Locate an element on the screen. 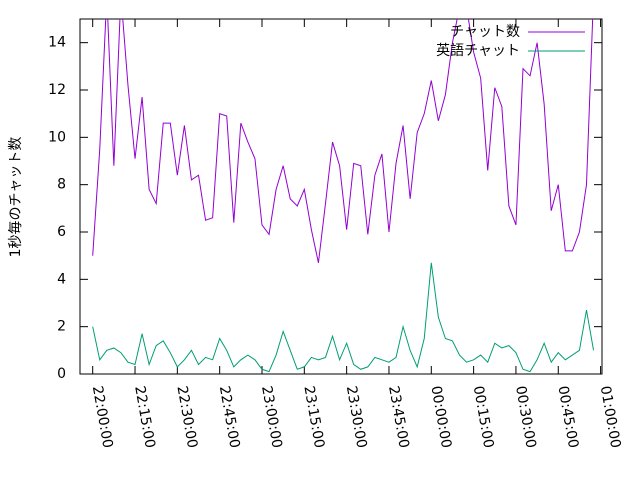 The width and height of the screenshot is (640, 480). y-tick-label: 10 is located at coordinates (57, 137).